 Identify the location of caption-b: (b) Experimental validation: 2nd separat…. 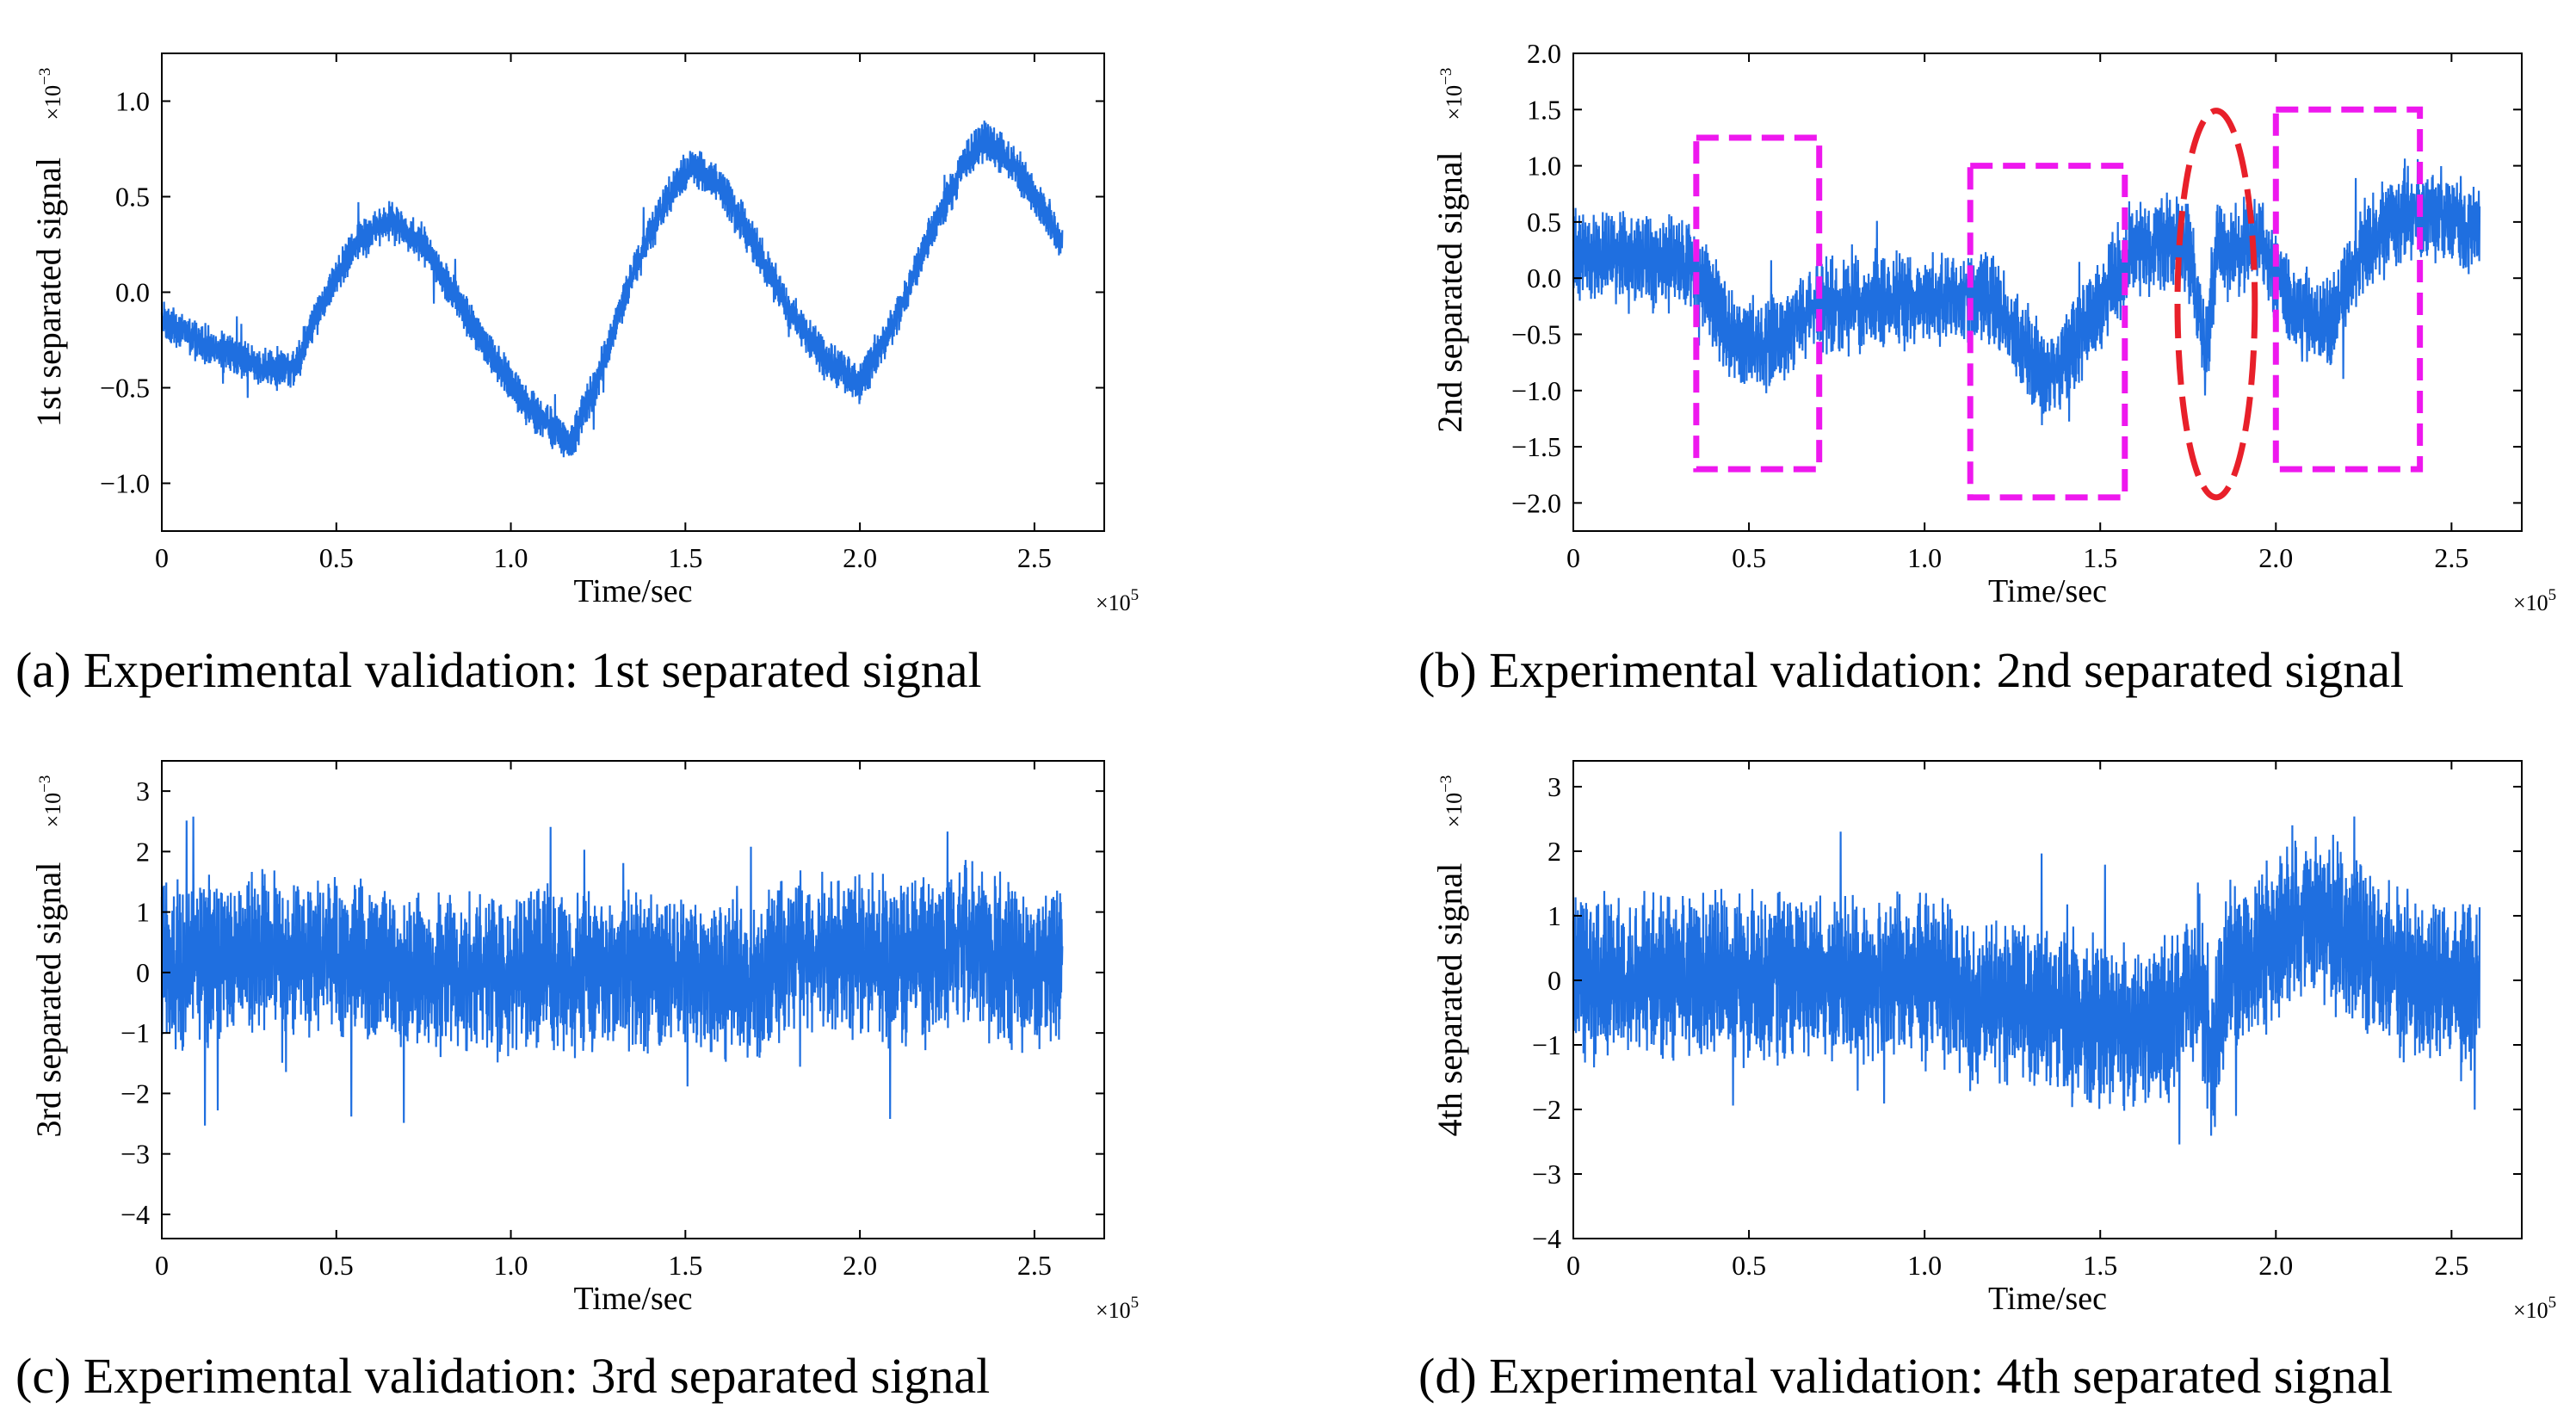
(1911, 670).